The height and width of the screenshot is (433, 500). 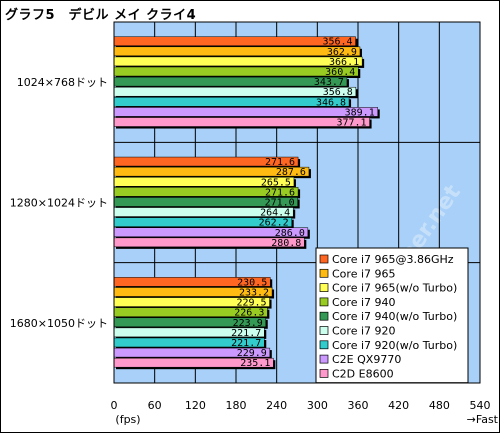 What do you see at coordinates (398, 405) in the screenshot?
I see `x-tick-label: 420` at bounding box center [398, 405].